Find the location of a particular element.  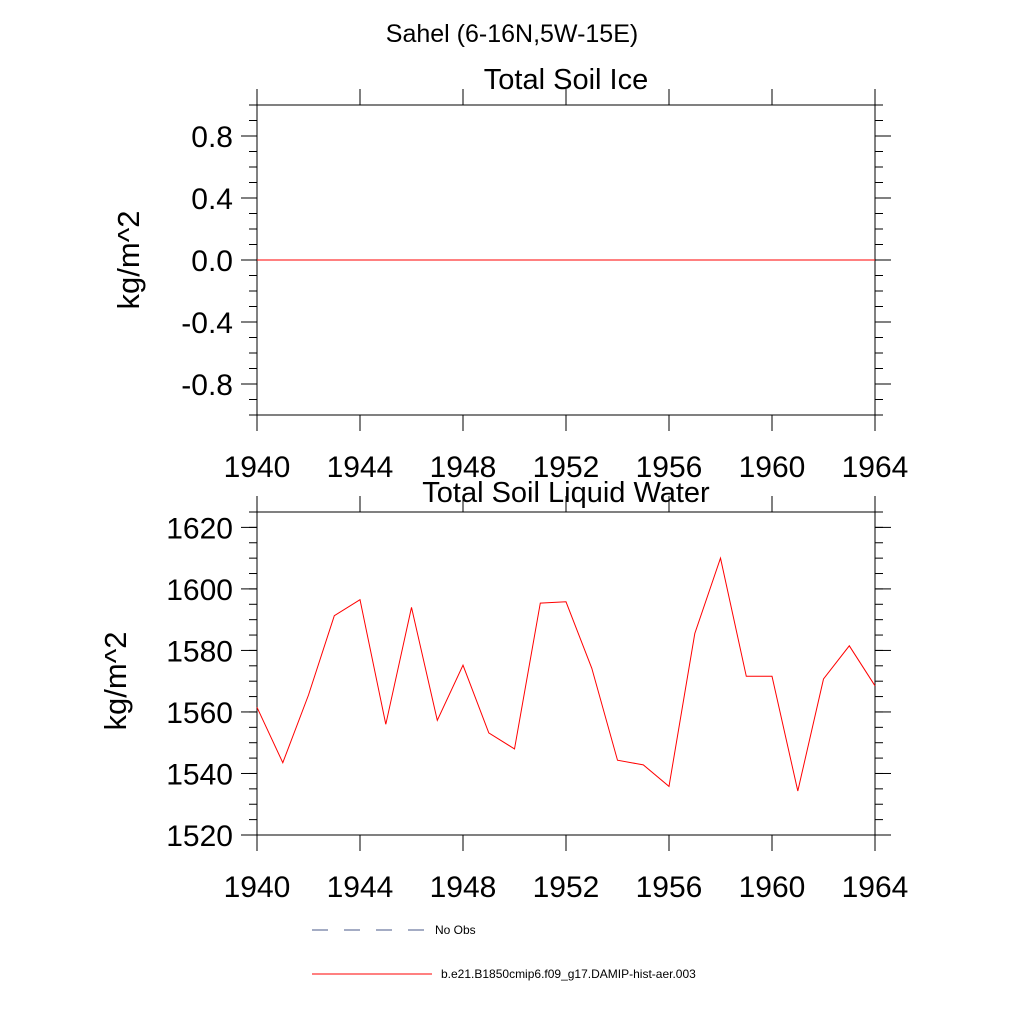

y-tick-label: 0.0 is located at coordinates (212, 261).